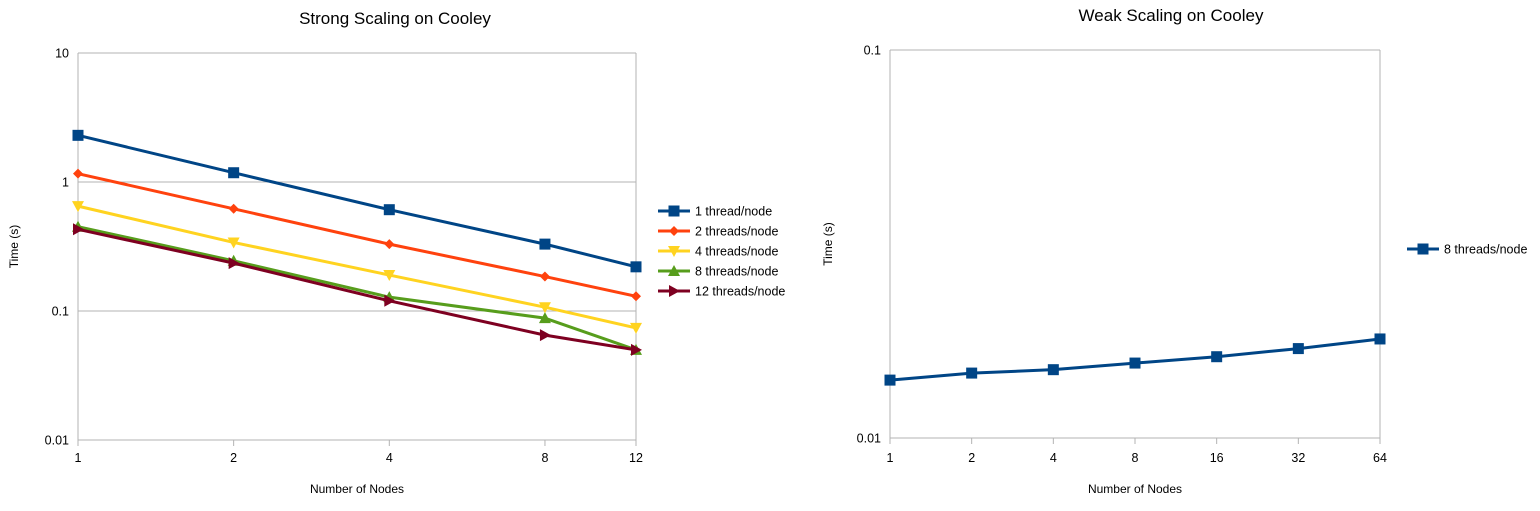 The width and height of the screenshot is (1540, 511). I want to click on x-tick-label: 16, so click(1217, 458).